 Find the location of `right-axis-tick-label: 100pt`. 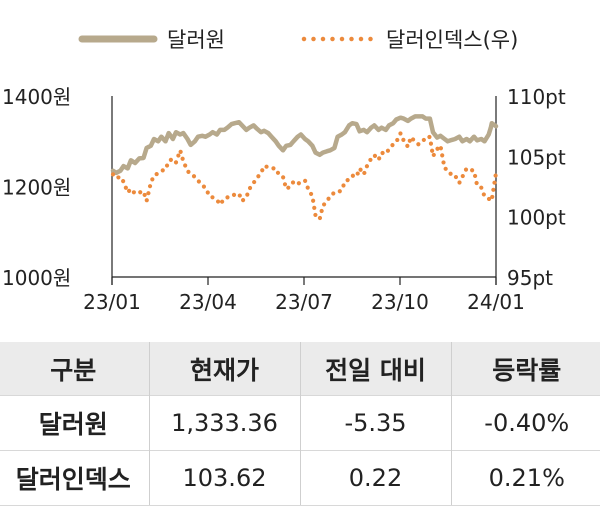

right-axis-tick-label: 100pt is located at coordinates (536, 218).